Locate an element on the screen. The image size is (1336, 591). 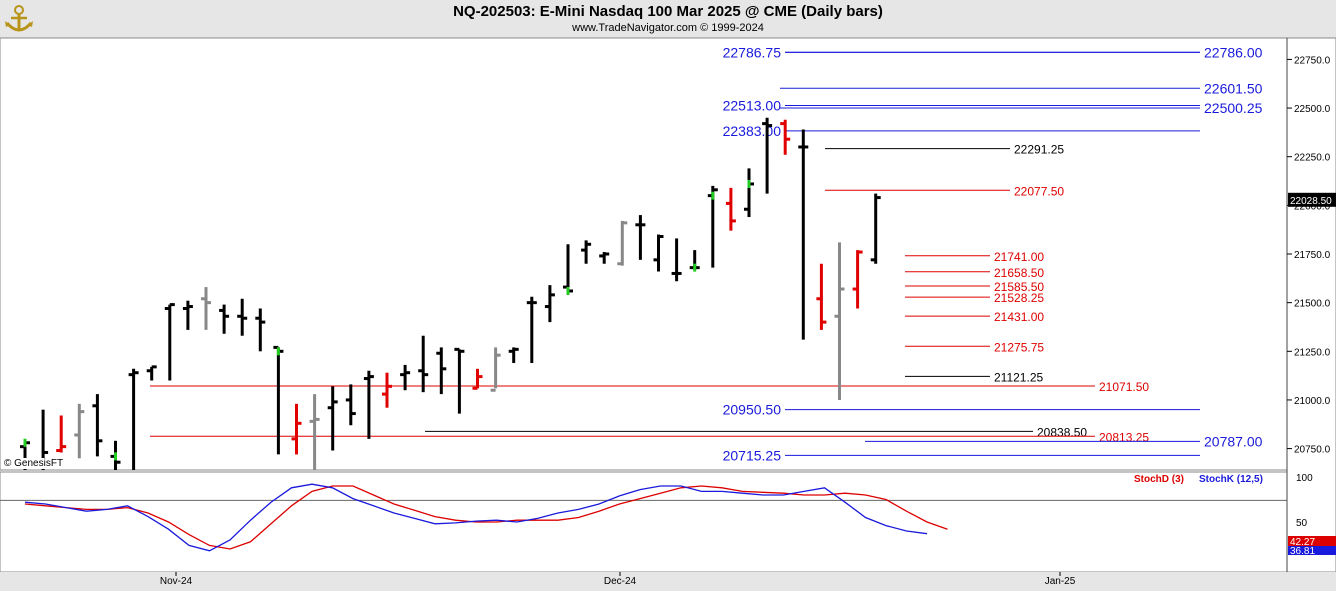
y-axis-tick-label: 21500.0 is located at coordinates (1312, 304).